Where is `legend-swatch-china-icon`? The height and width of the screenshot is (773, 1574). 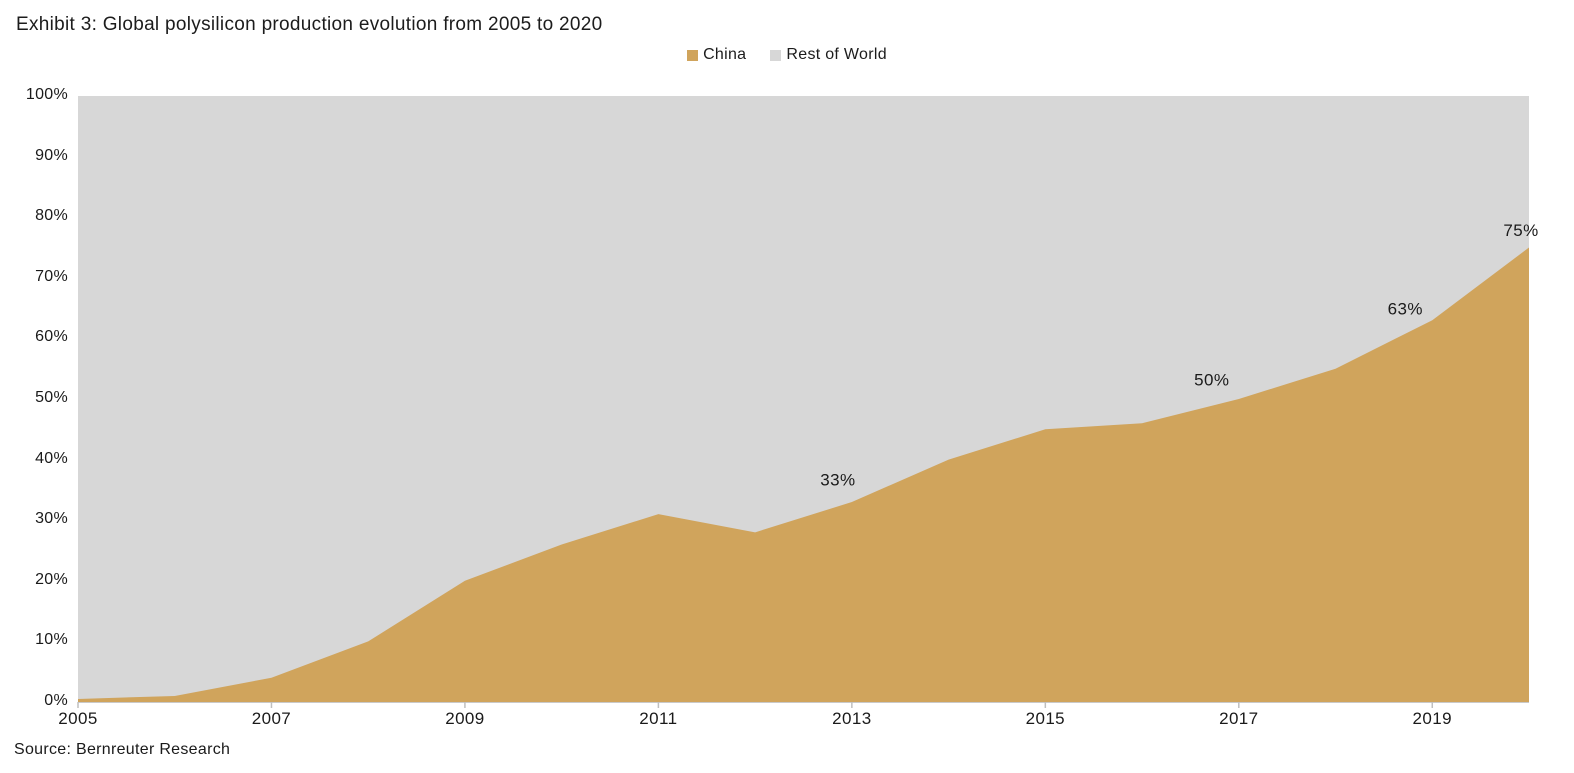 legend-swatch-china-icon is located at coordinates (693, 55).